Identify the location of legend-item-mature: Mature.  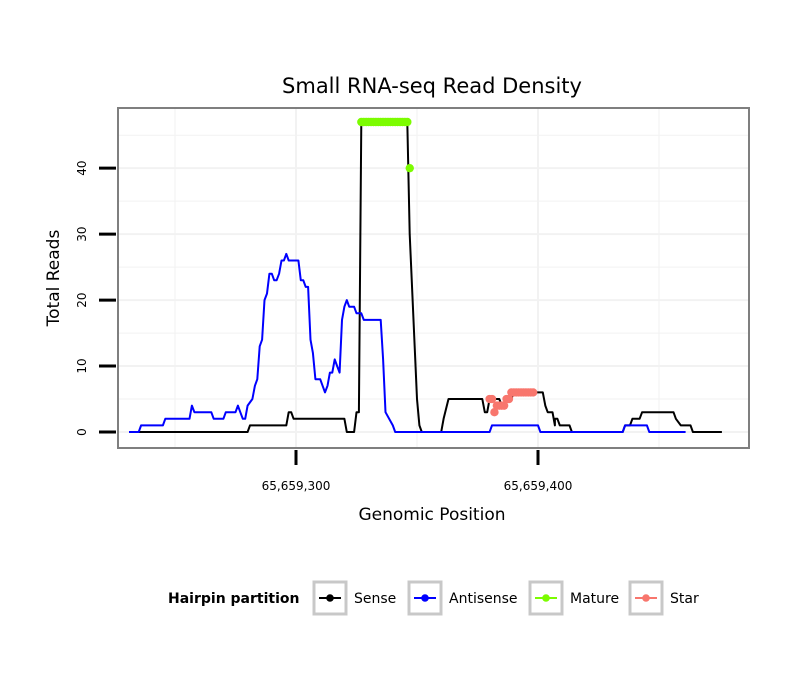
(573, 598).